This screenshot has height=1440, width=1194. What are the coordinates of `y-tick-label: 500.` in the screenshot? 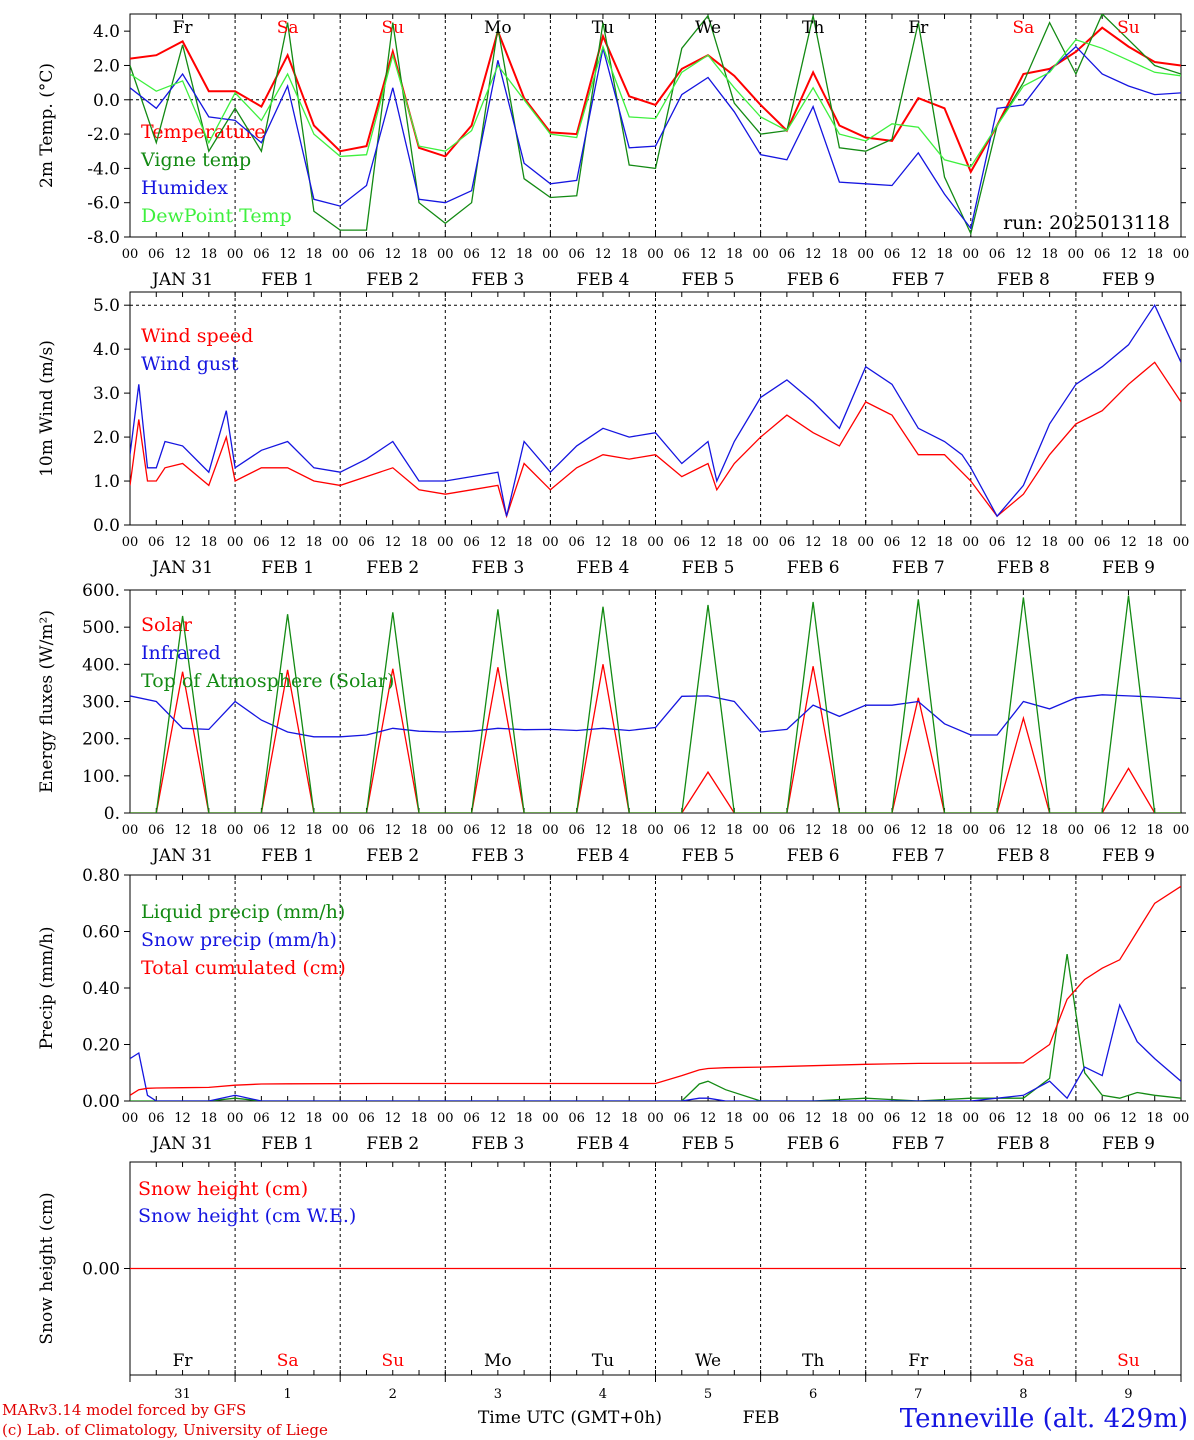 It's located at (101, 628).